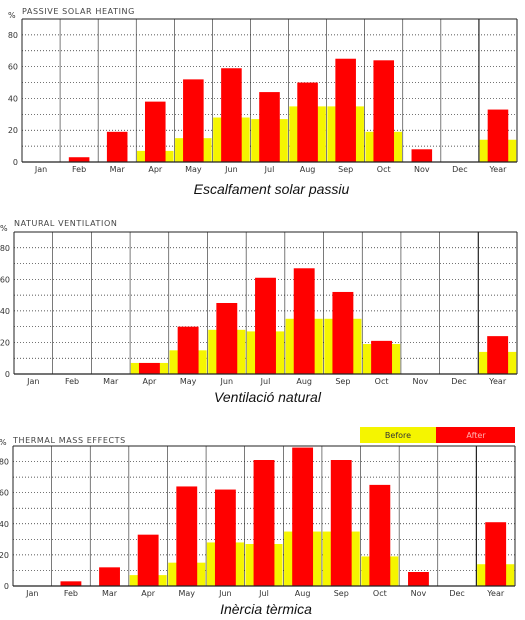 Image resolution: width=525 pixels, height=620 pixels. I want to click on legend-before-label: Before, so click(398, 435).